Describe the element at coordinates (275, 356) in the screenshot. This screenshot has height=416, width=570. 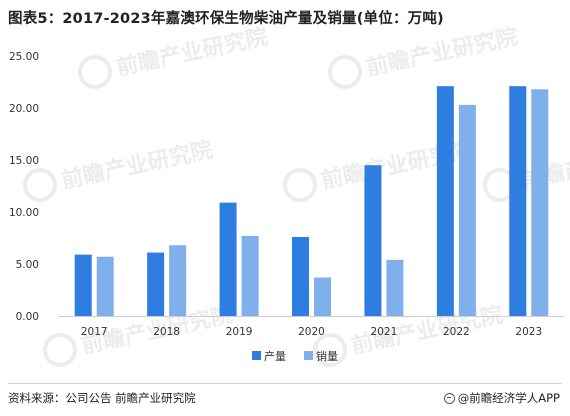
I see `legend-label: 产量` at that location.